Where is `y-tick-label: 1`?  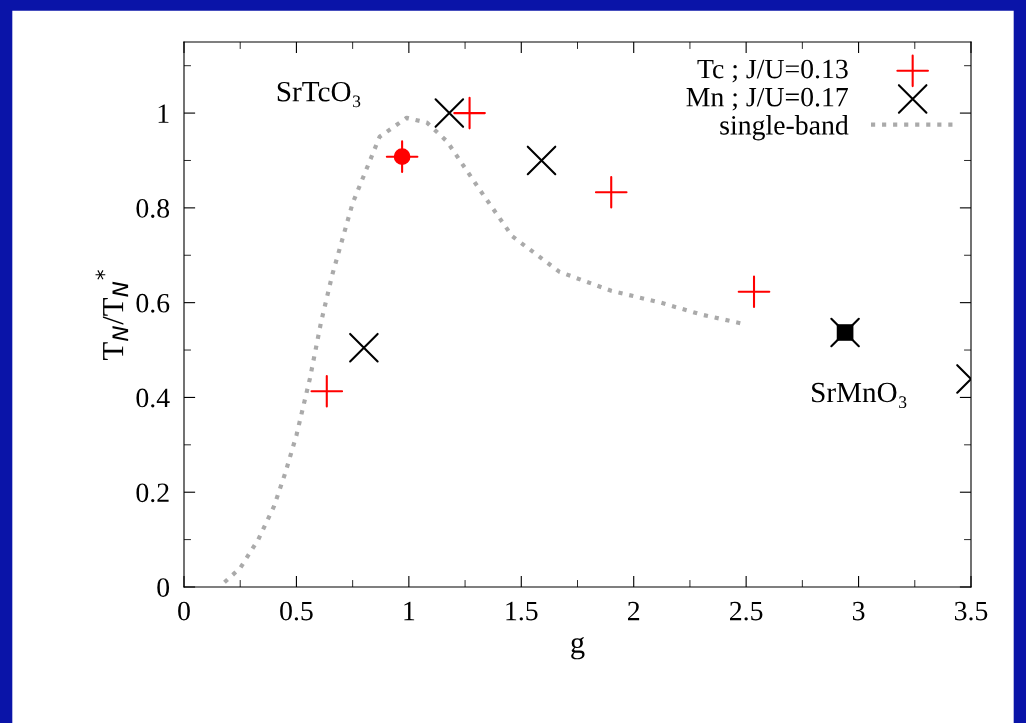 y-tick-label: 1 is located at coordinates (163, 113).